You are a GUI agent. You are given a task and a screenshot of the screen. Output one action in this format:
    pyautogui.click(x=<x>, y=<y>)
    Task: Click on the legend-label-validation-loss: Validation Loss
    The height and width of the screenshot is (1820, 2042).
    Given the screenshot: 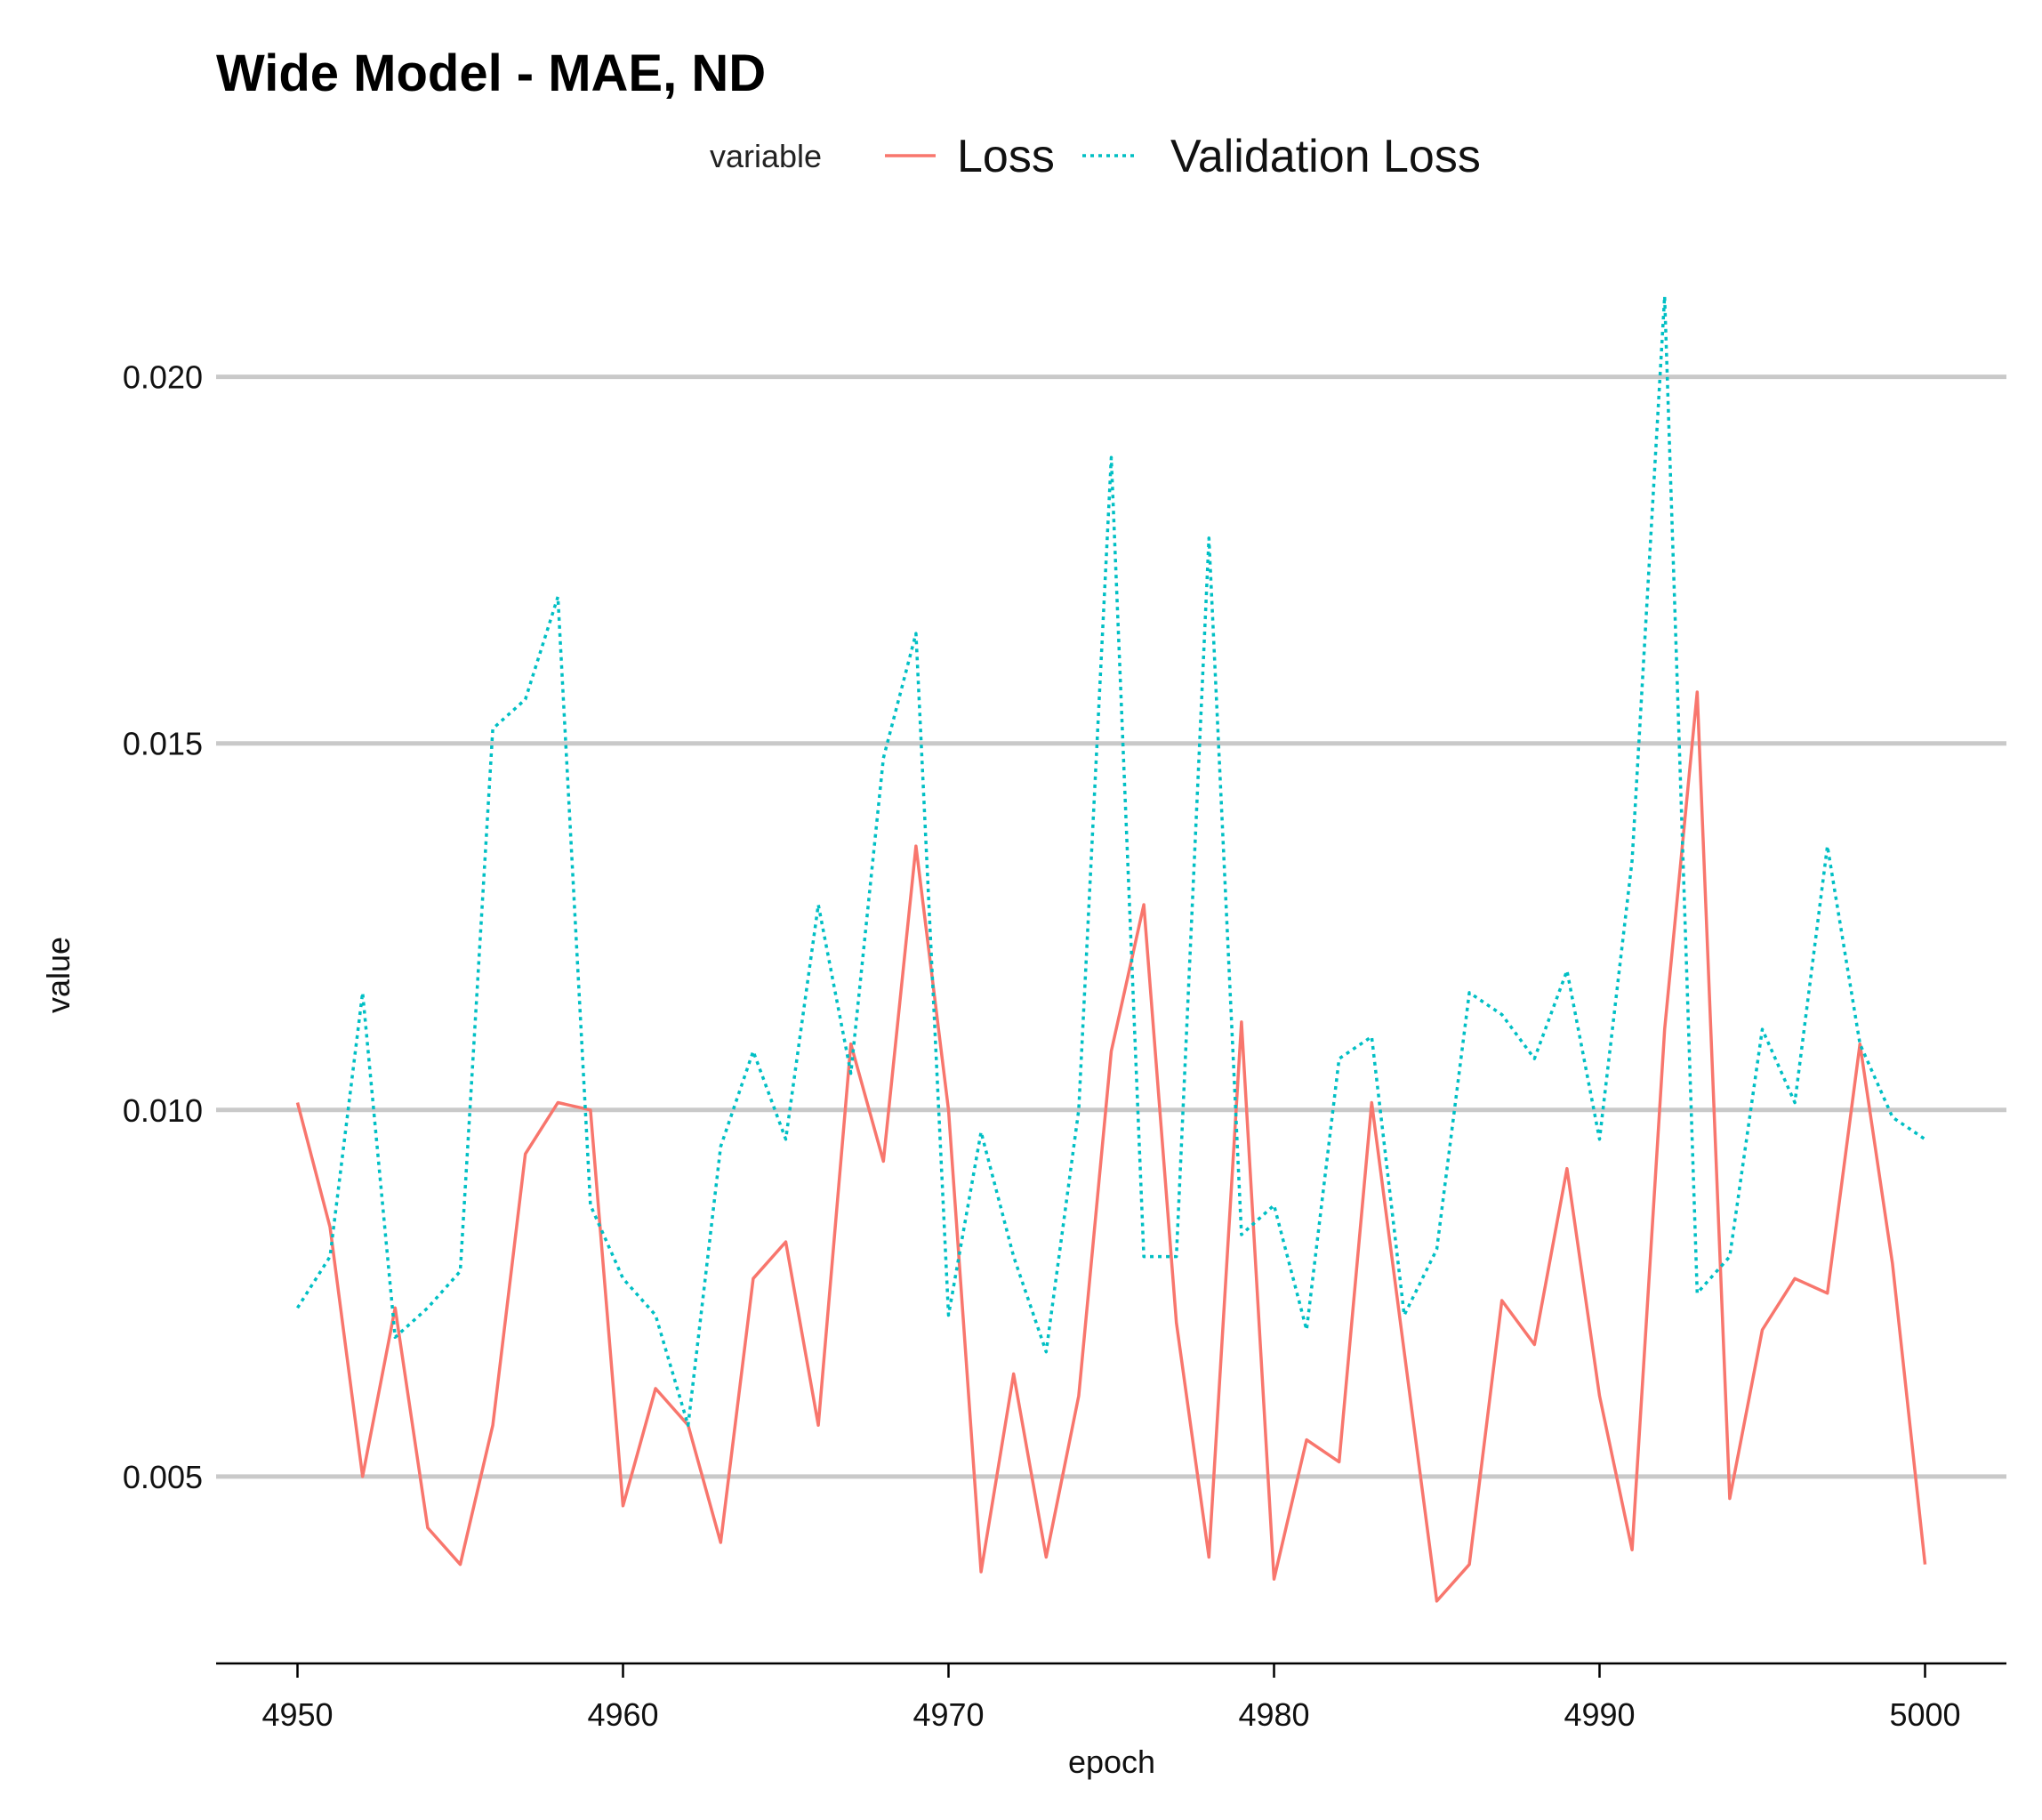 What is the action you would take?
    pyautogui.click(x=1325, y=156)
    